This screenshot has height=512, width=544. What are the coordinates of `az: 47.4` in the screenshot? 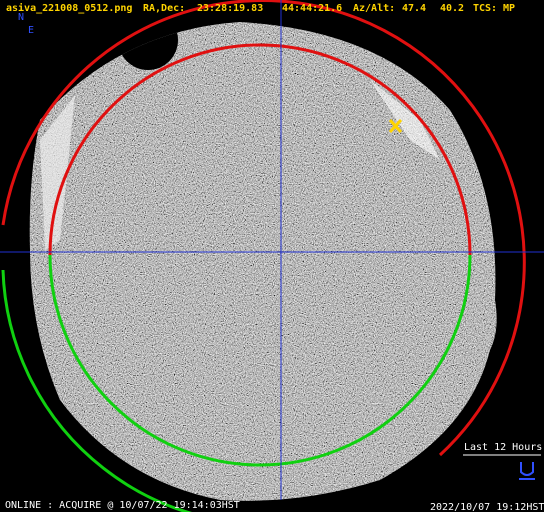 It's located at (414, 8).